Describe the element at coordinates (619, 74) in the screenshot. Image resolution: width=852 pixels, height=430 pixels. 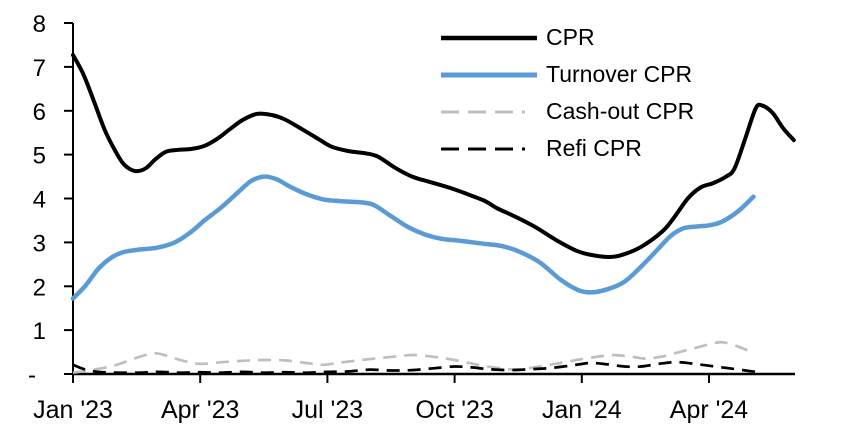
I see `legend-label-turnover-cpr: Turnover CPR` at that location.